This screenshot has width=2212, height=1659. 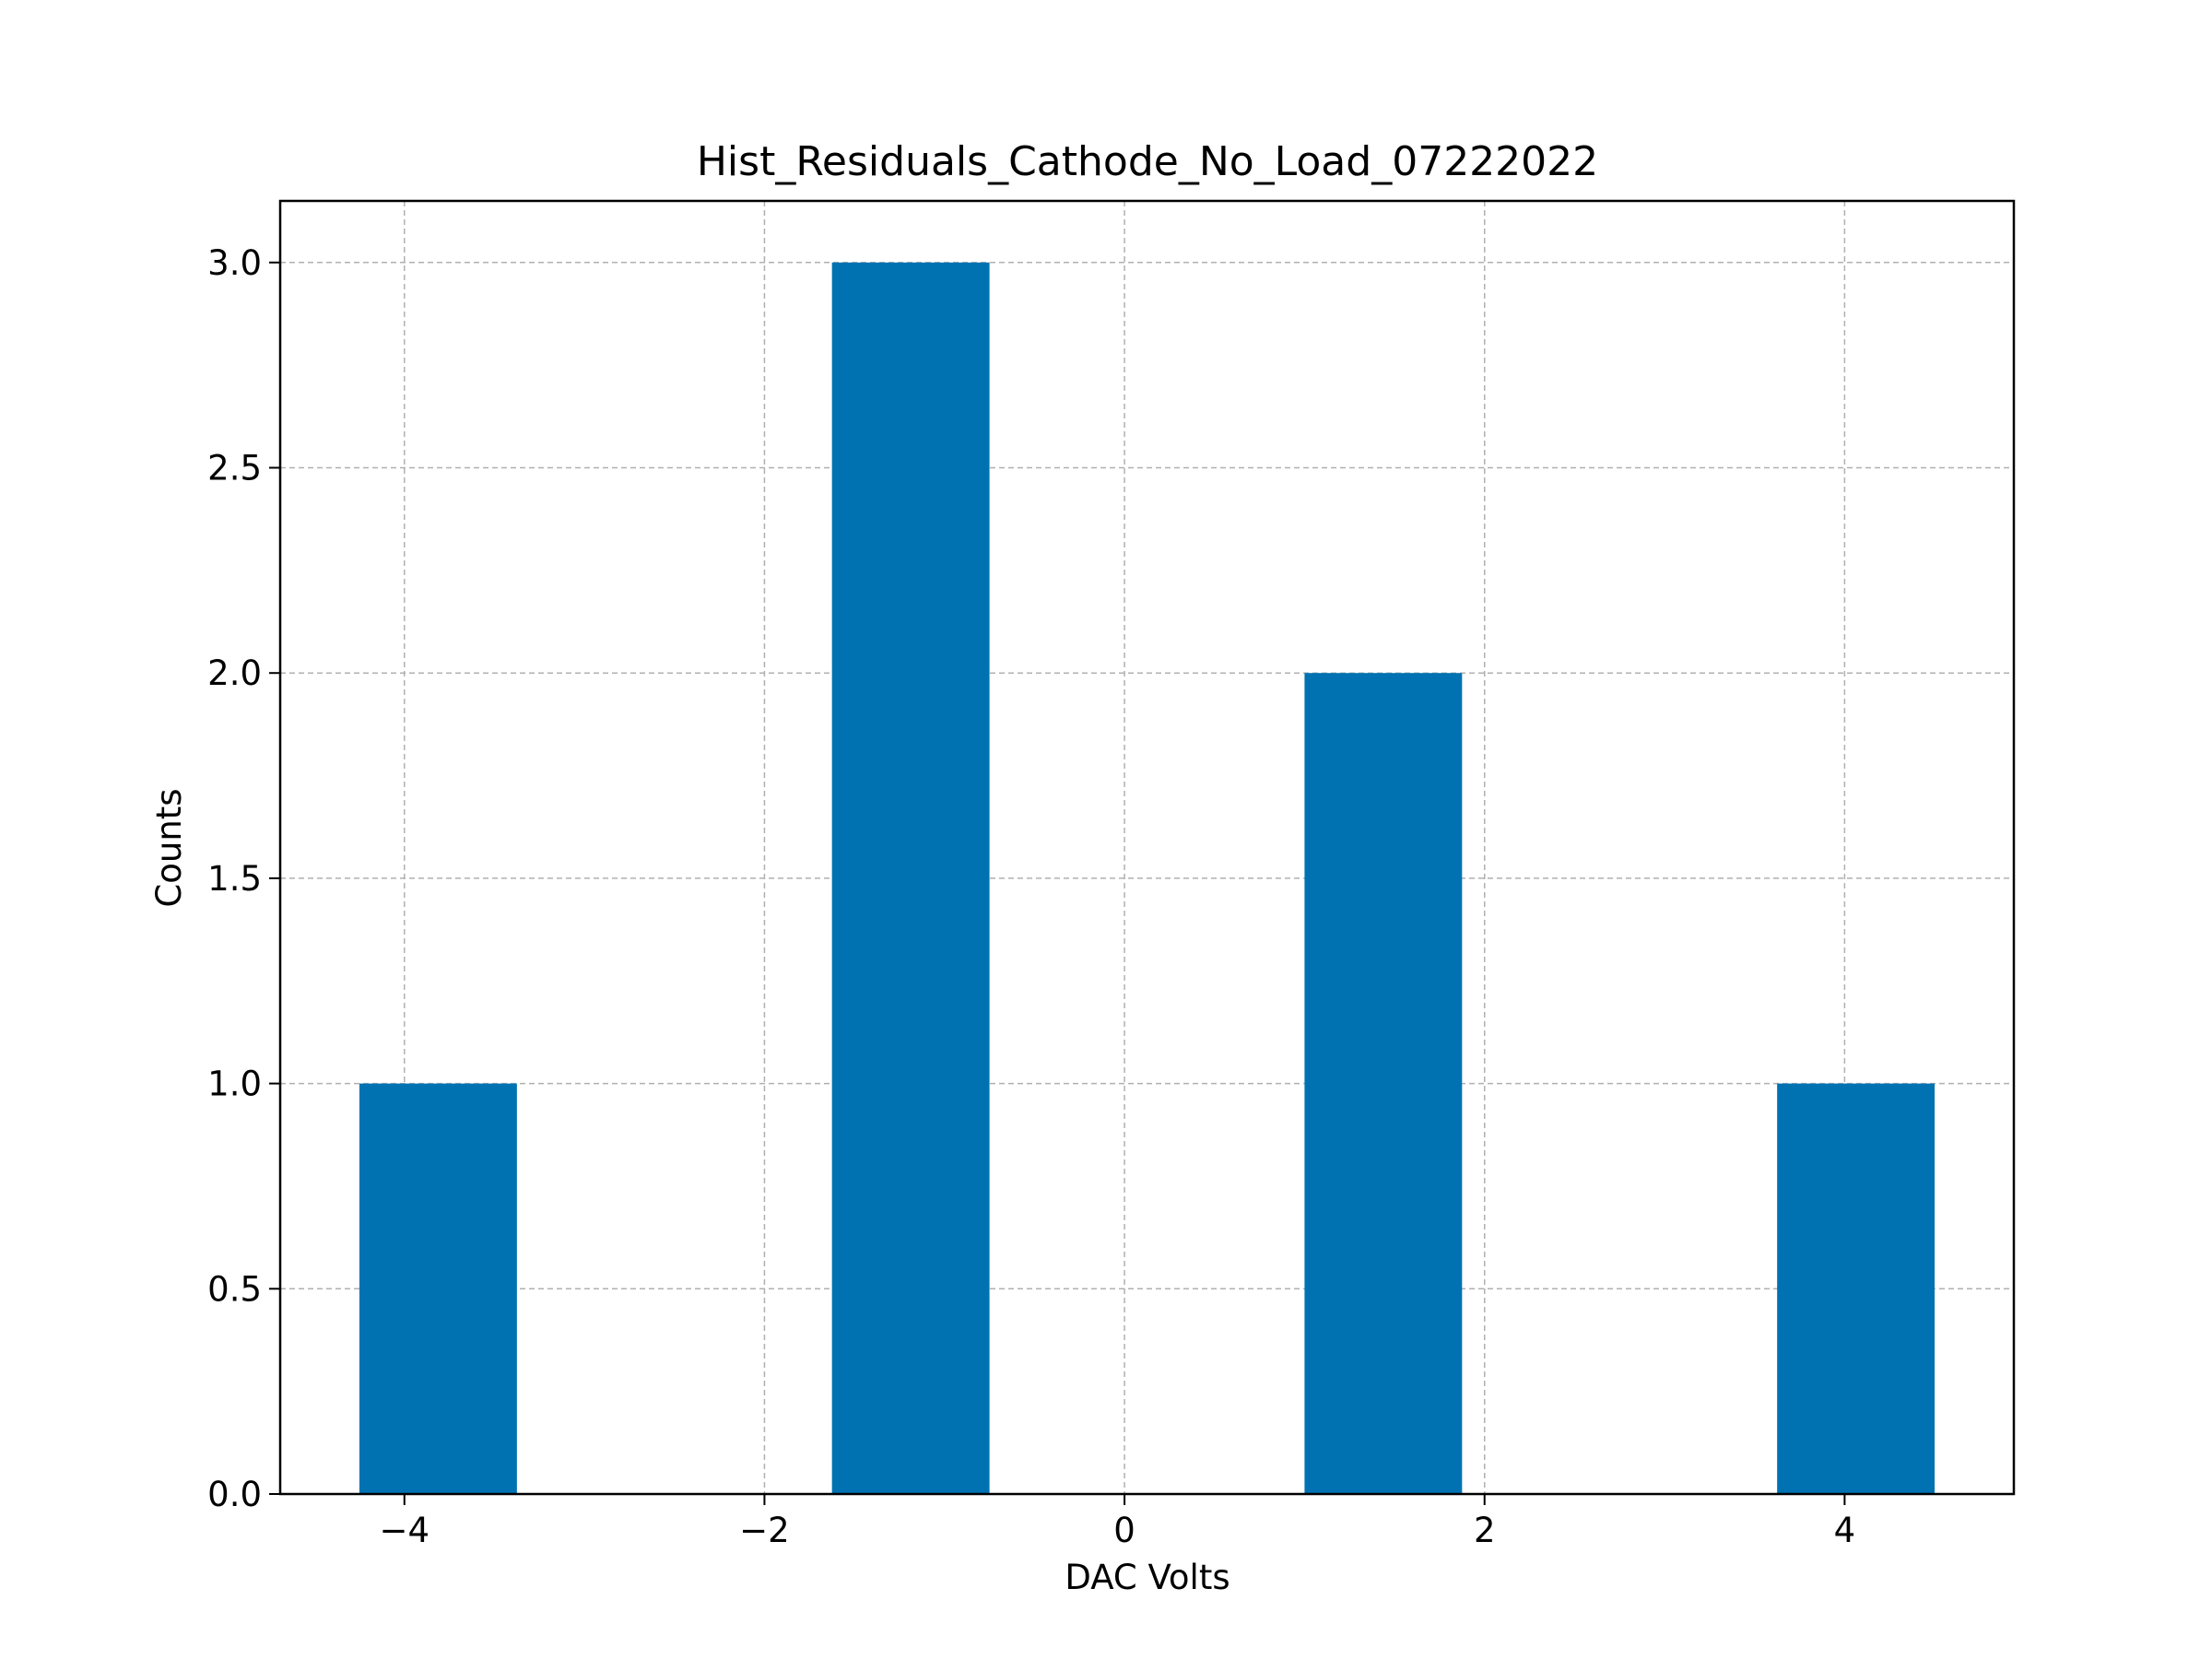 What do you see at coordinates (234, 1084) in the screenshot?
I see `y-tick-label-2: 1.0` at bounding box center [234, 1084].